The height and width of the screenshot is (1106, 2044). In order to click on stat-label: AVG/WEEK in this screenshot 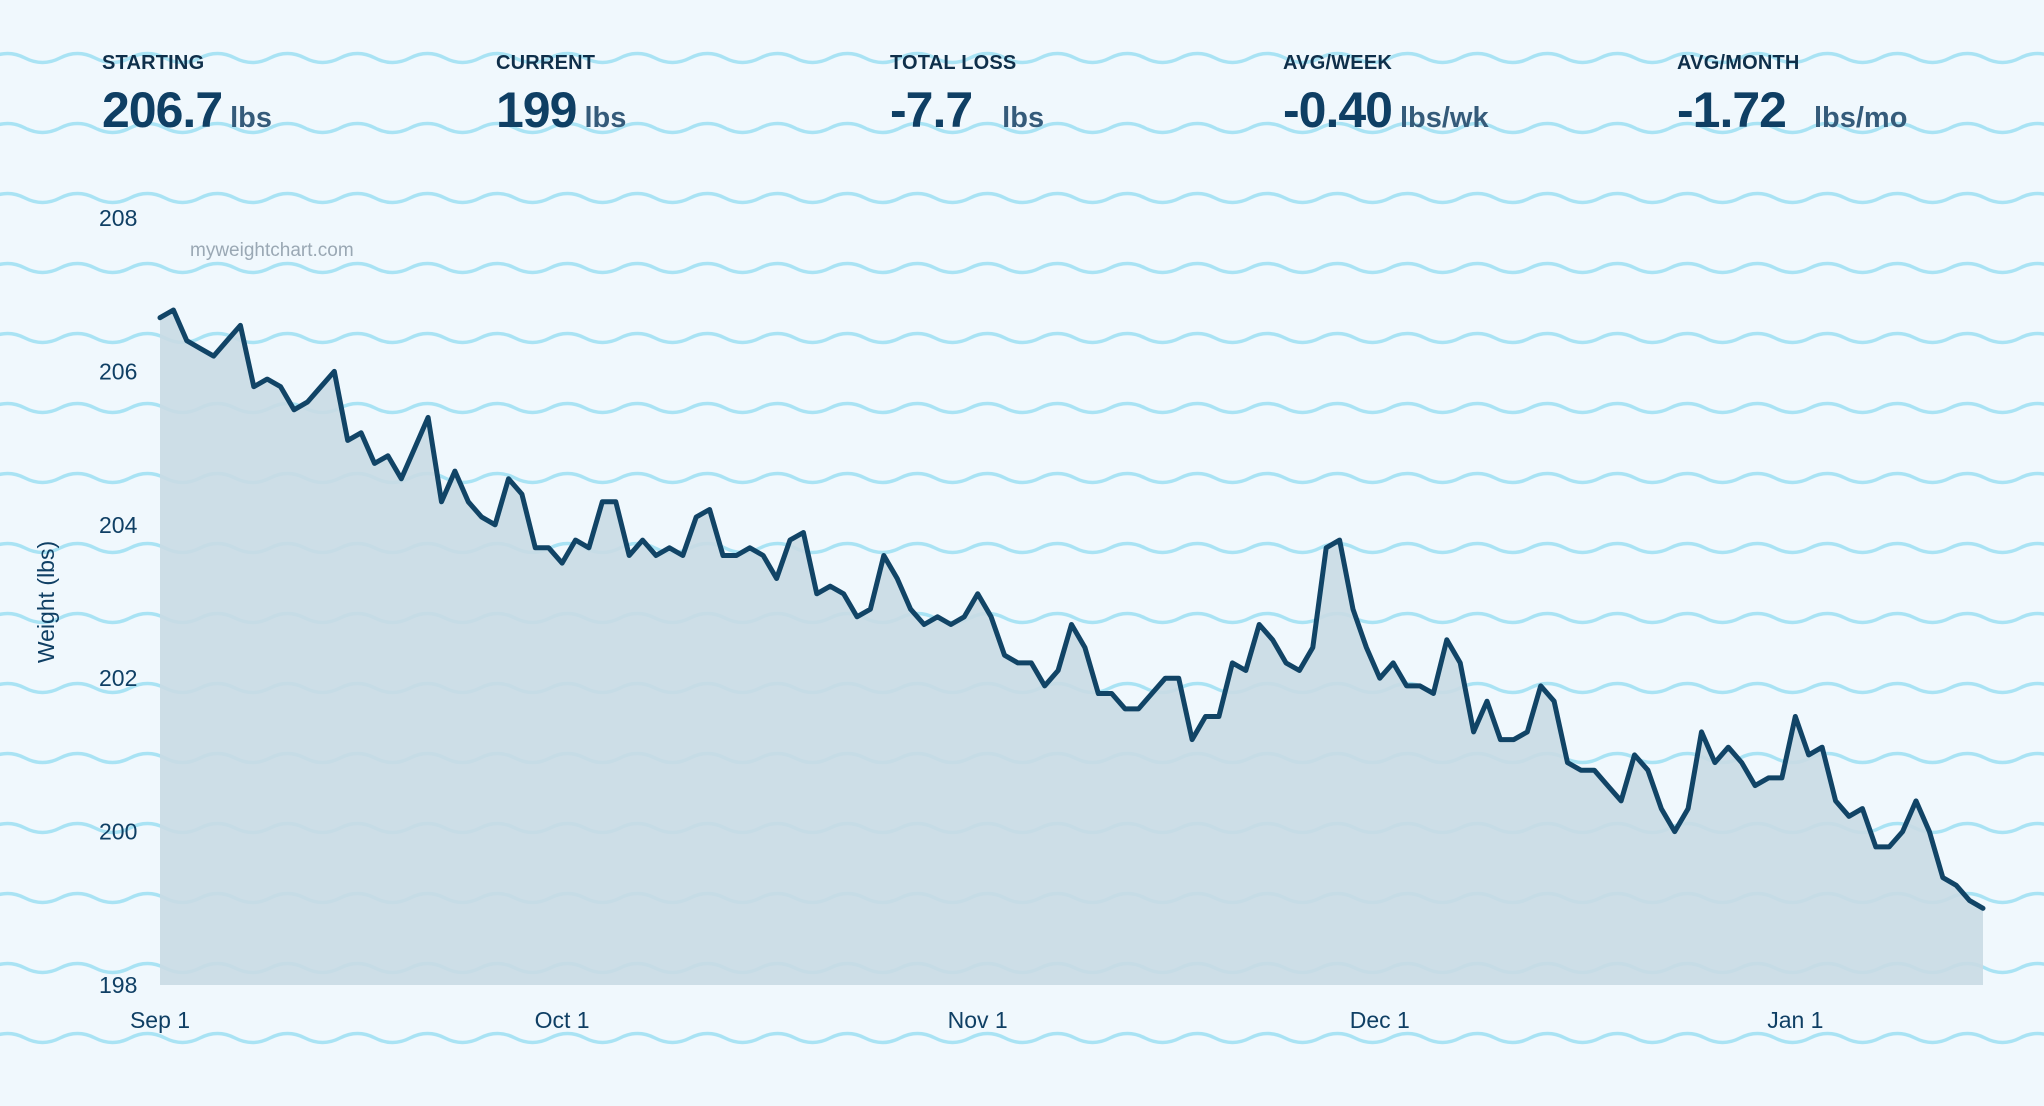, I will do `click(1338, 63)`.